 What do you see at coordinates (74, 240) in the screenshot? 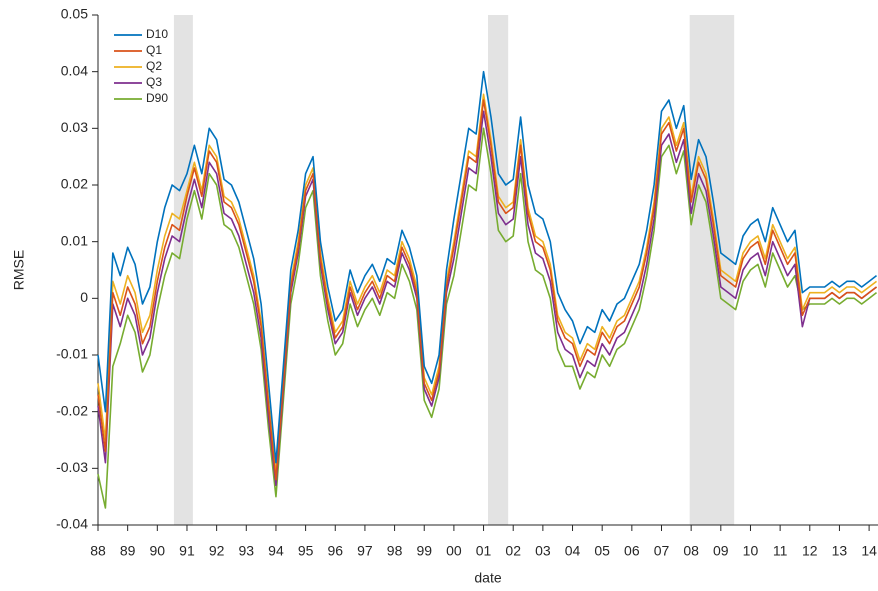
I see `y-tick-label: 0.01` at bounding box center [74, 240].